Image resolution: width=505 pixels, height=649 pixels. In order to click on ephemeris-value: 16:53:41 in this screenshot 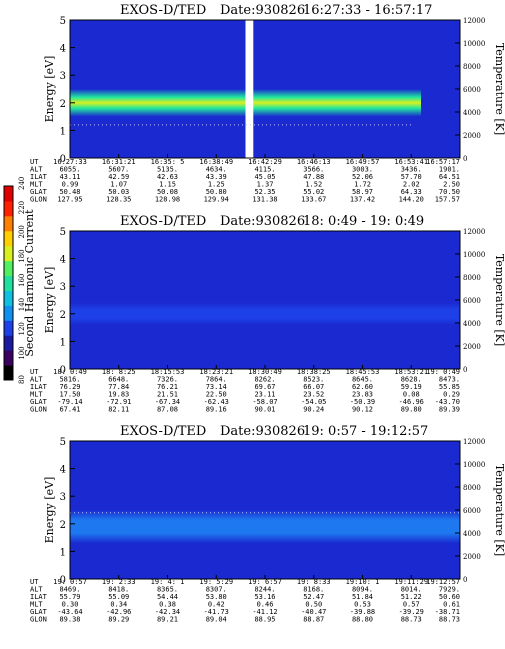, I will do `click(411, 162)`.